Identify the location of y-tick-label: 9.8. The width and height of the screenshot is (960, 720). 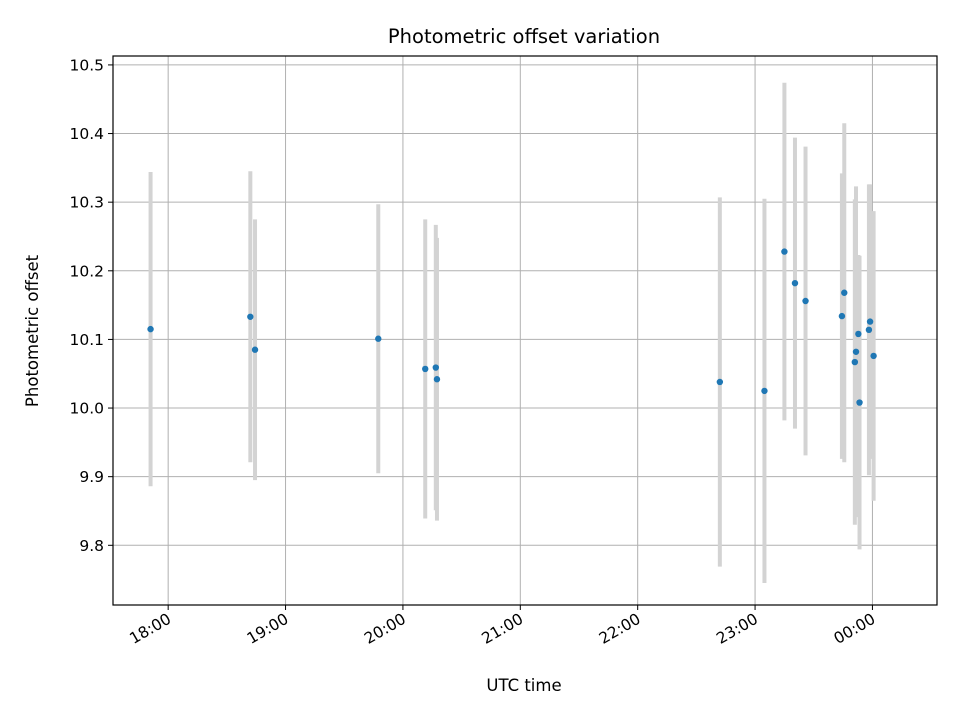
(91, 546).